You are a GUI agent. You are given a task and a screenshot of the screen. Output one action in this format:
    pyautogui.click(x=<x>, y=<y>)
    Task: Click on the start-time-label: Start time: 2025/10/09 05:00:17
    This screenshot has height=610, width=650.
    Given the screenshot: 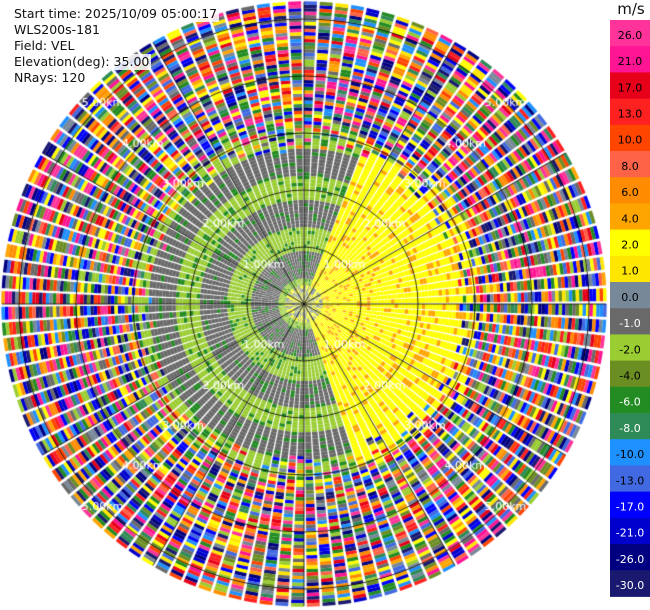 What is the action you would take?
    pyautogui.click(x=116, y=14)
    